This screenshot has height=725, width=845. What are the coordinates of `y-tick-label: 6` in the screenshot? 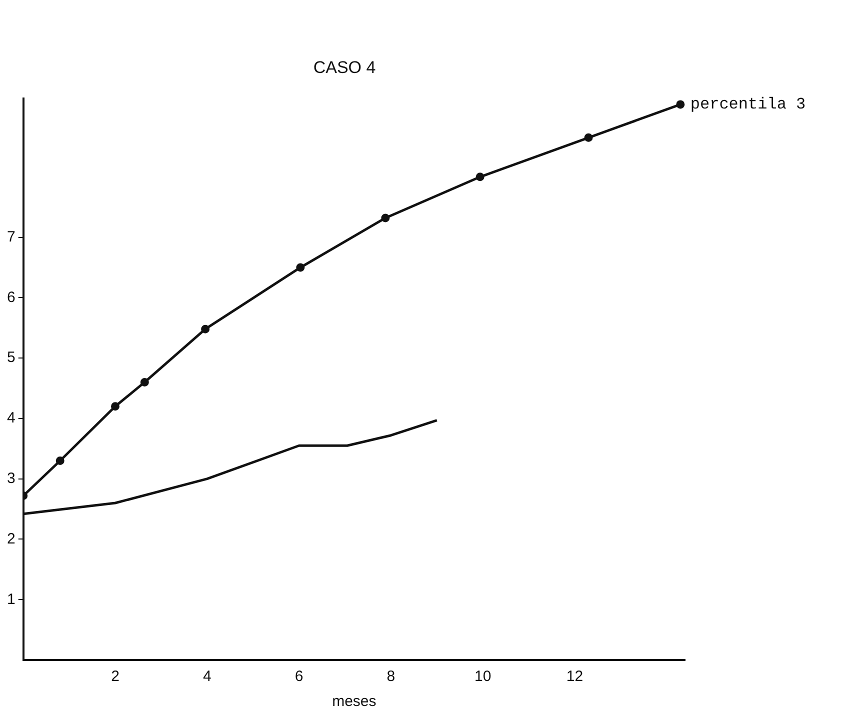 It's located at (11, 297).